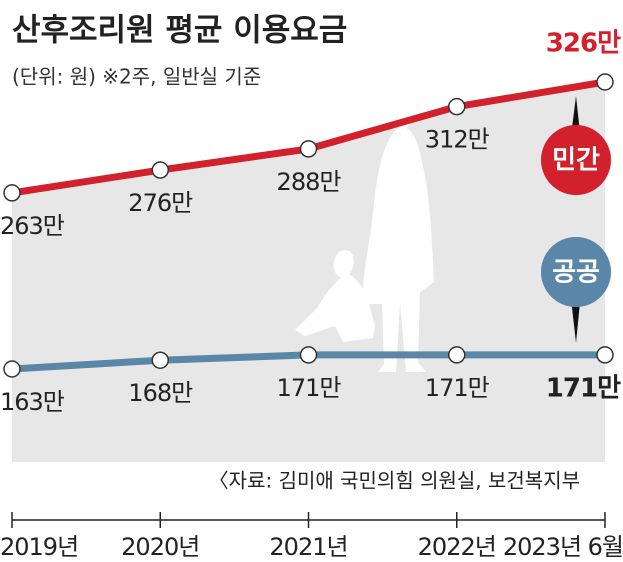 This screenshot has width=623, height=562. What do you see at coordinates (179, 31) in the screenshot?
I see `chart-title: 산후조리원 평균 이용요금` at bounding box center [179, 31].